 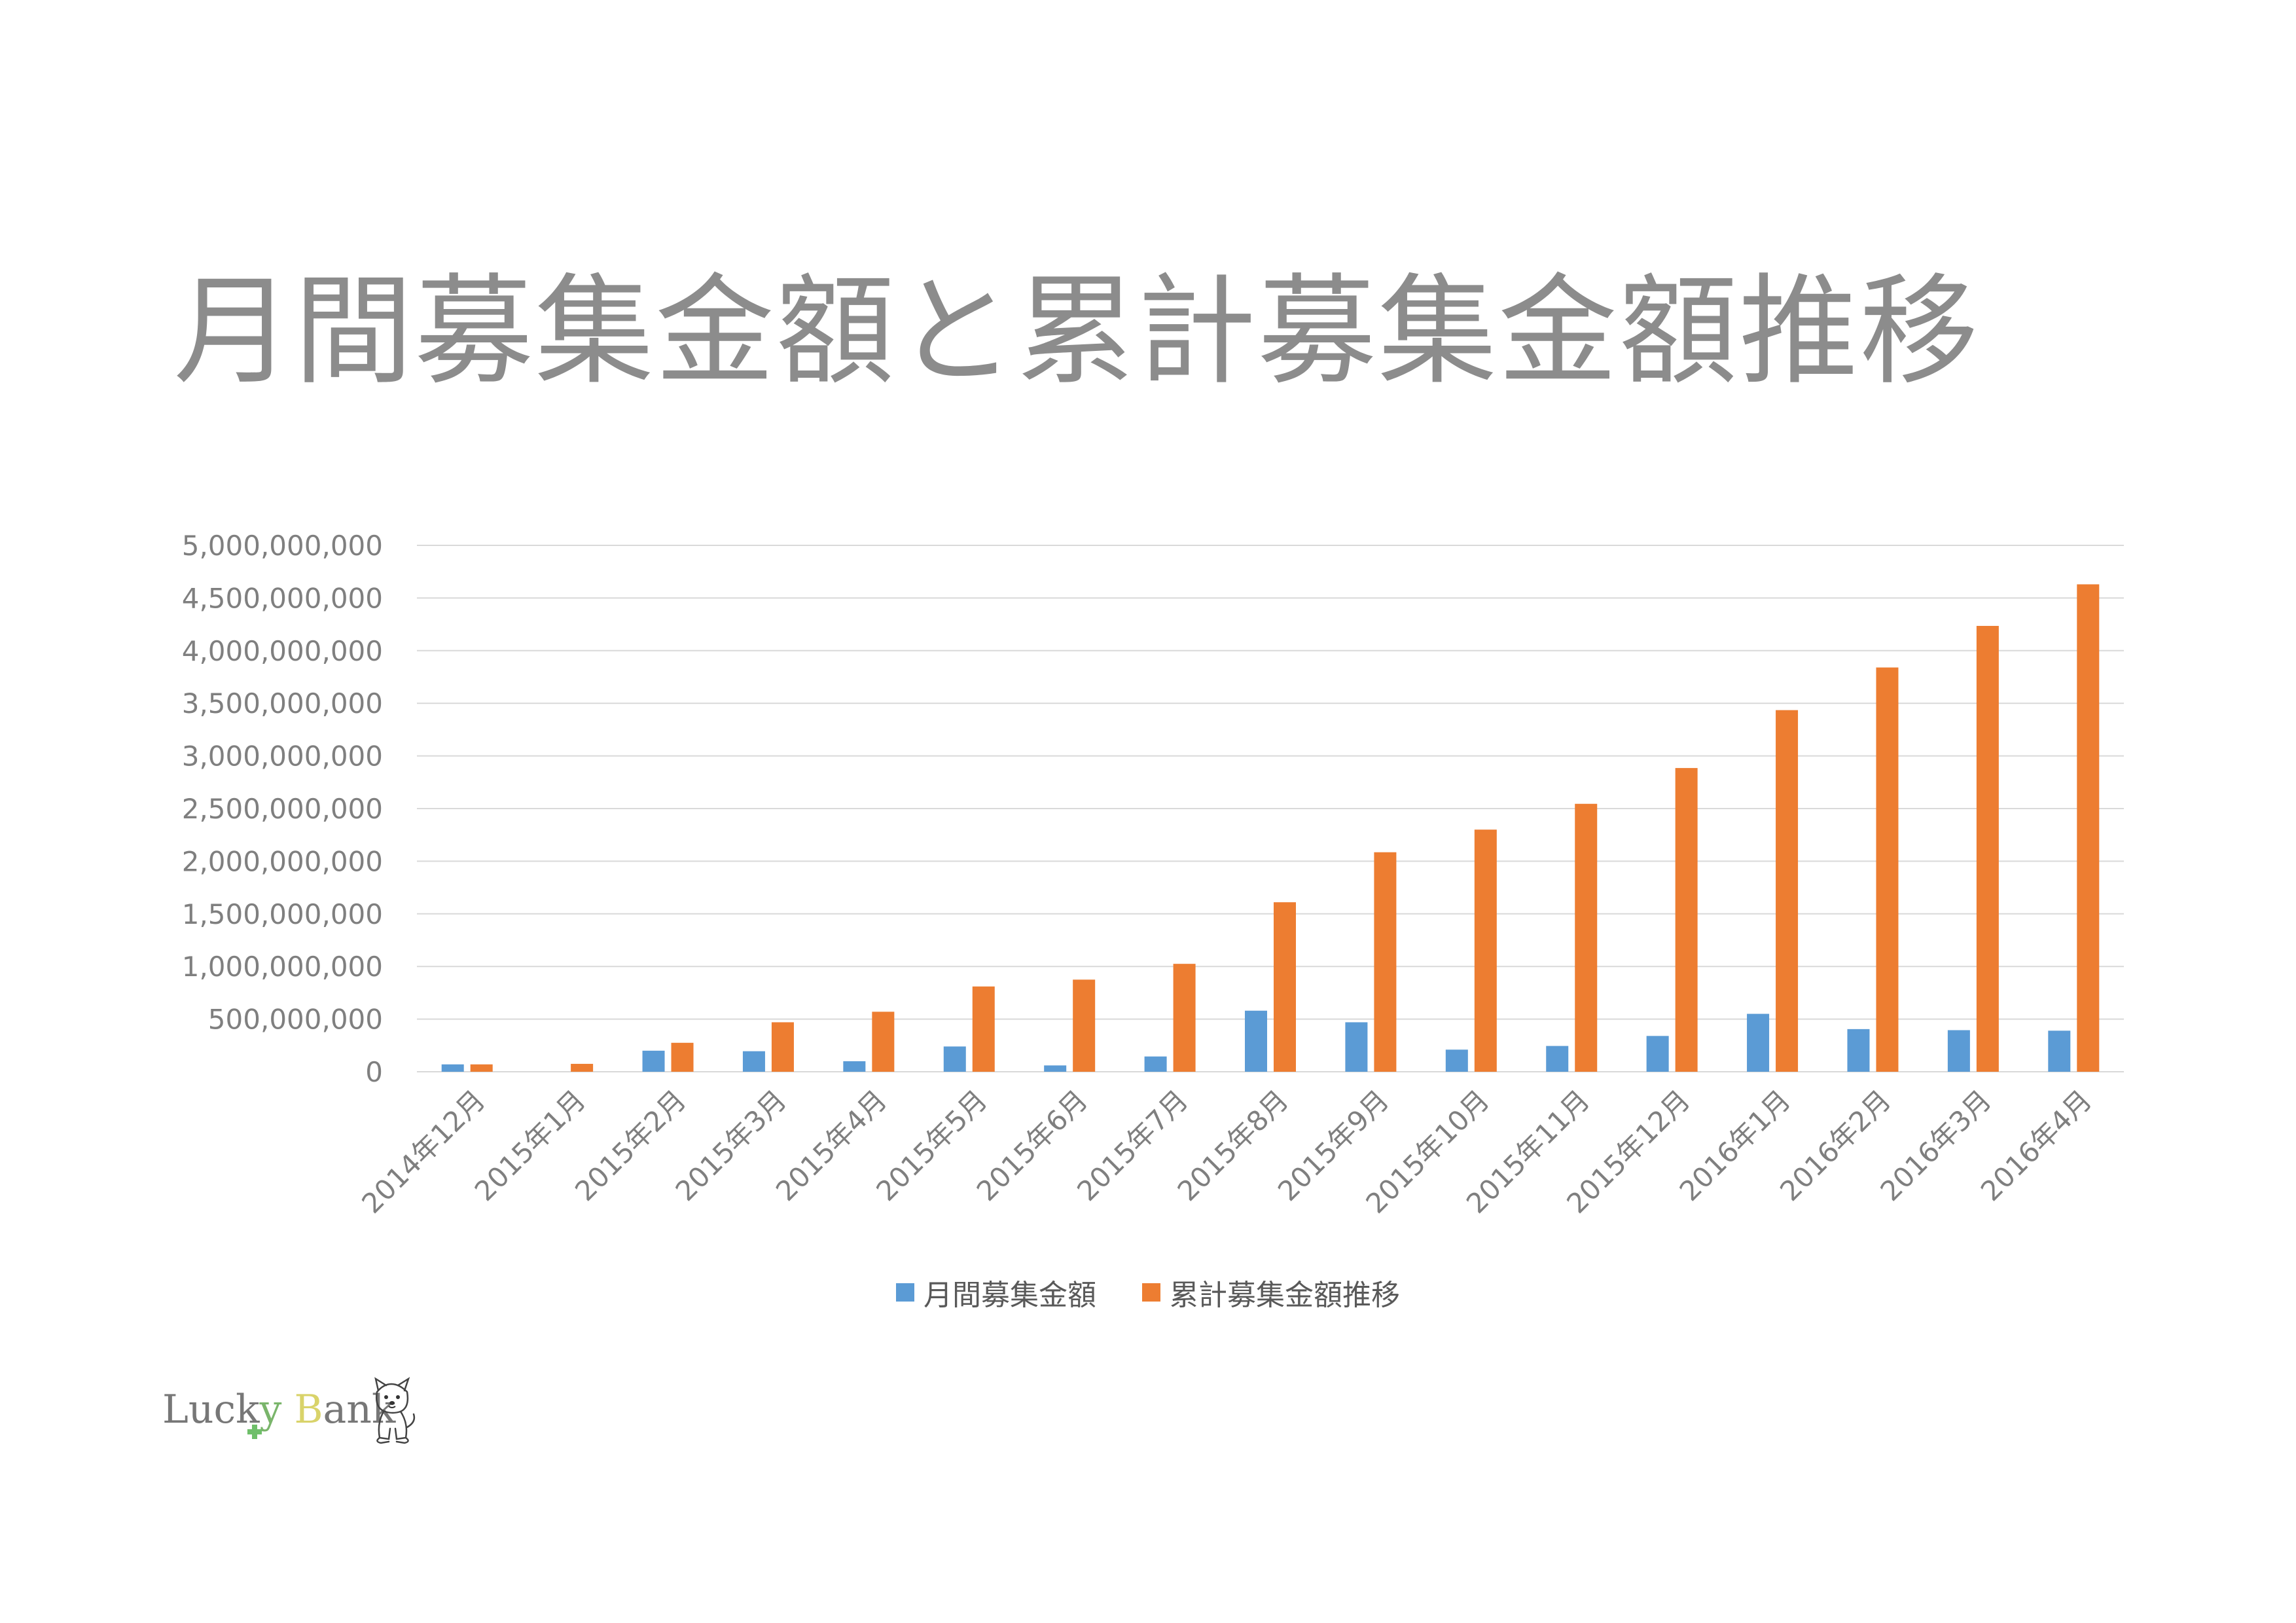 What do you see at coordinates (282, 703) in the screenshot?
I see `y-tick-label: 3,500,000,000` at bounding box center [282, 703].